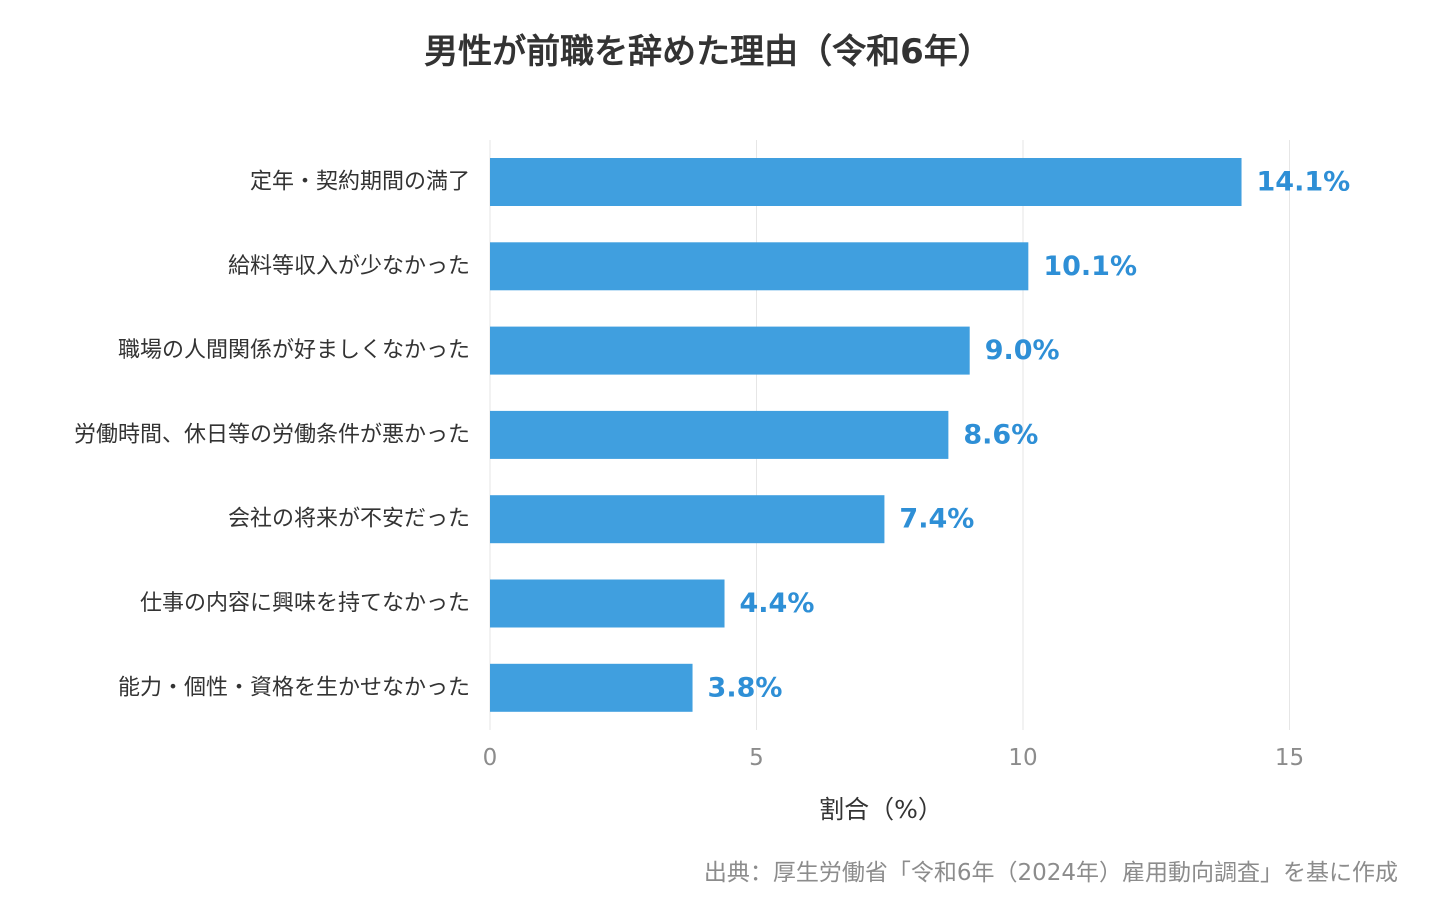 The image size is (1440, 920). What do you see at coordinates (1022, 350) in the screenshot?
I see `value-label: 9.0%` at bounding box center [1022, 350].